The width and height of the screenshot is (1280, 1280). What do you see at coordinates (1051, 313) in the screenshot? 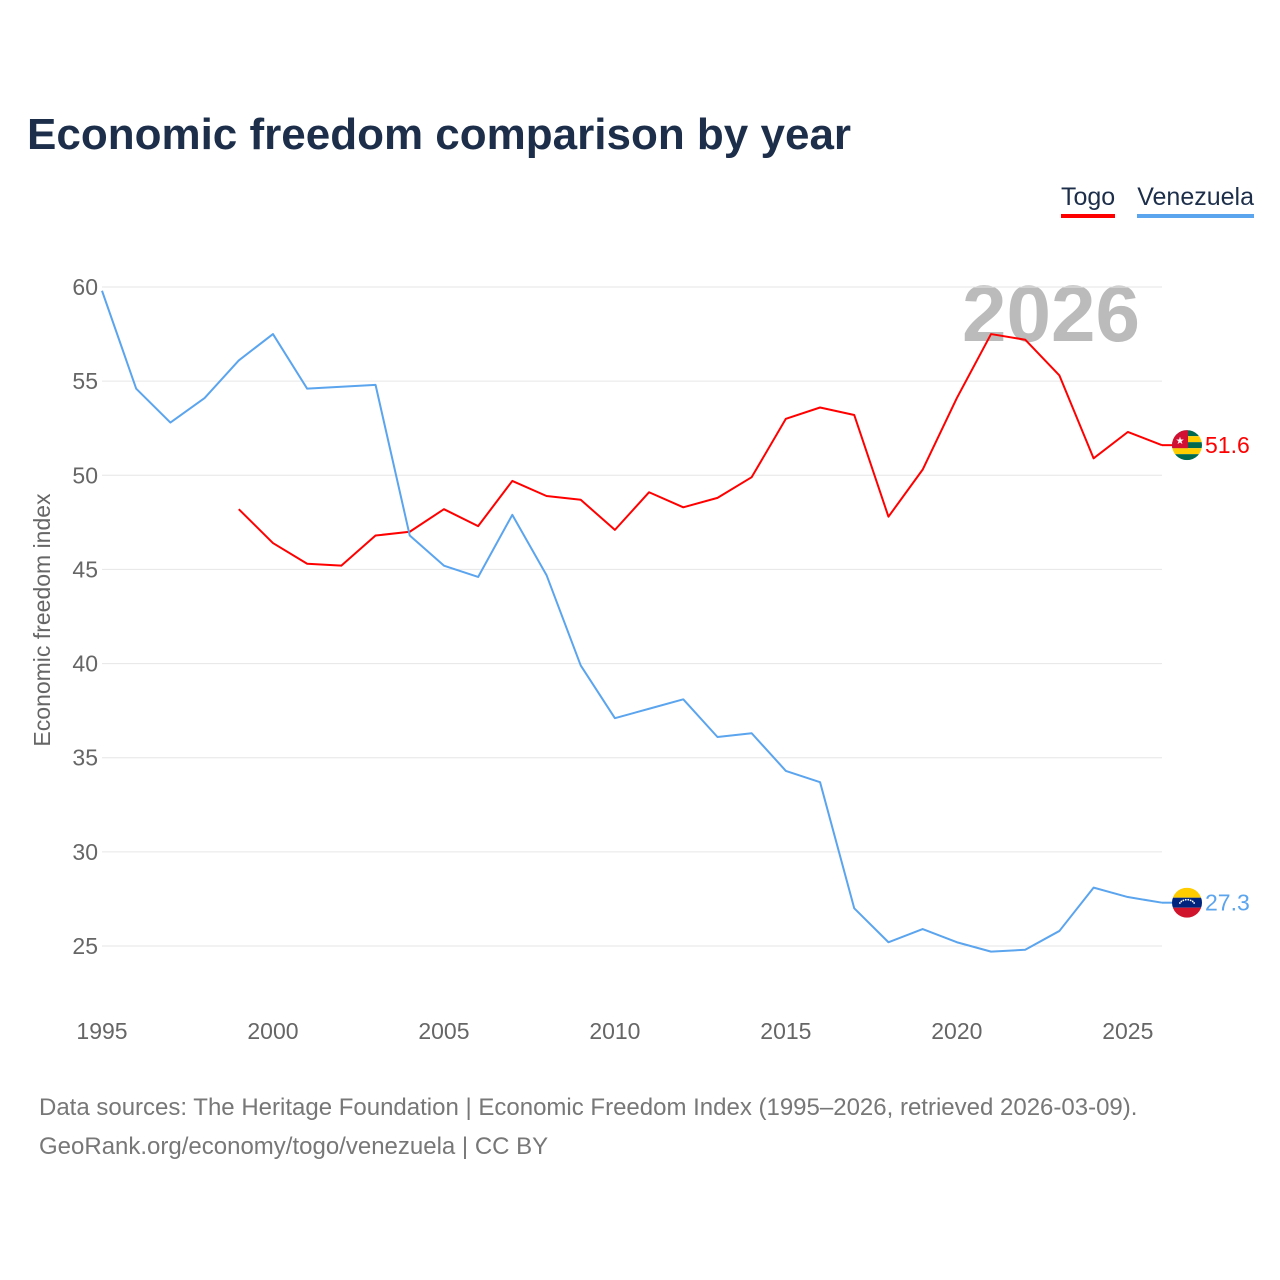
I see `year-watermark: 2026` at bounding box center [1051, 313].